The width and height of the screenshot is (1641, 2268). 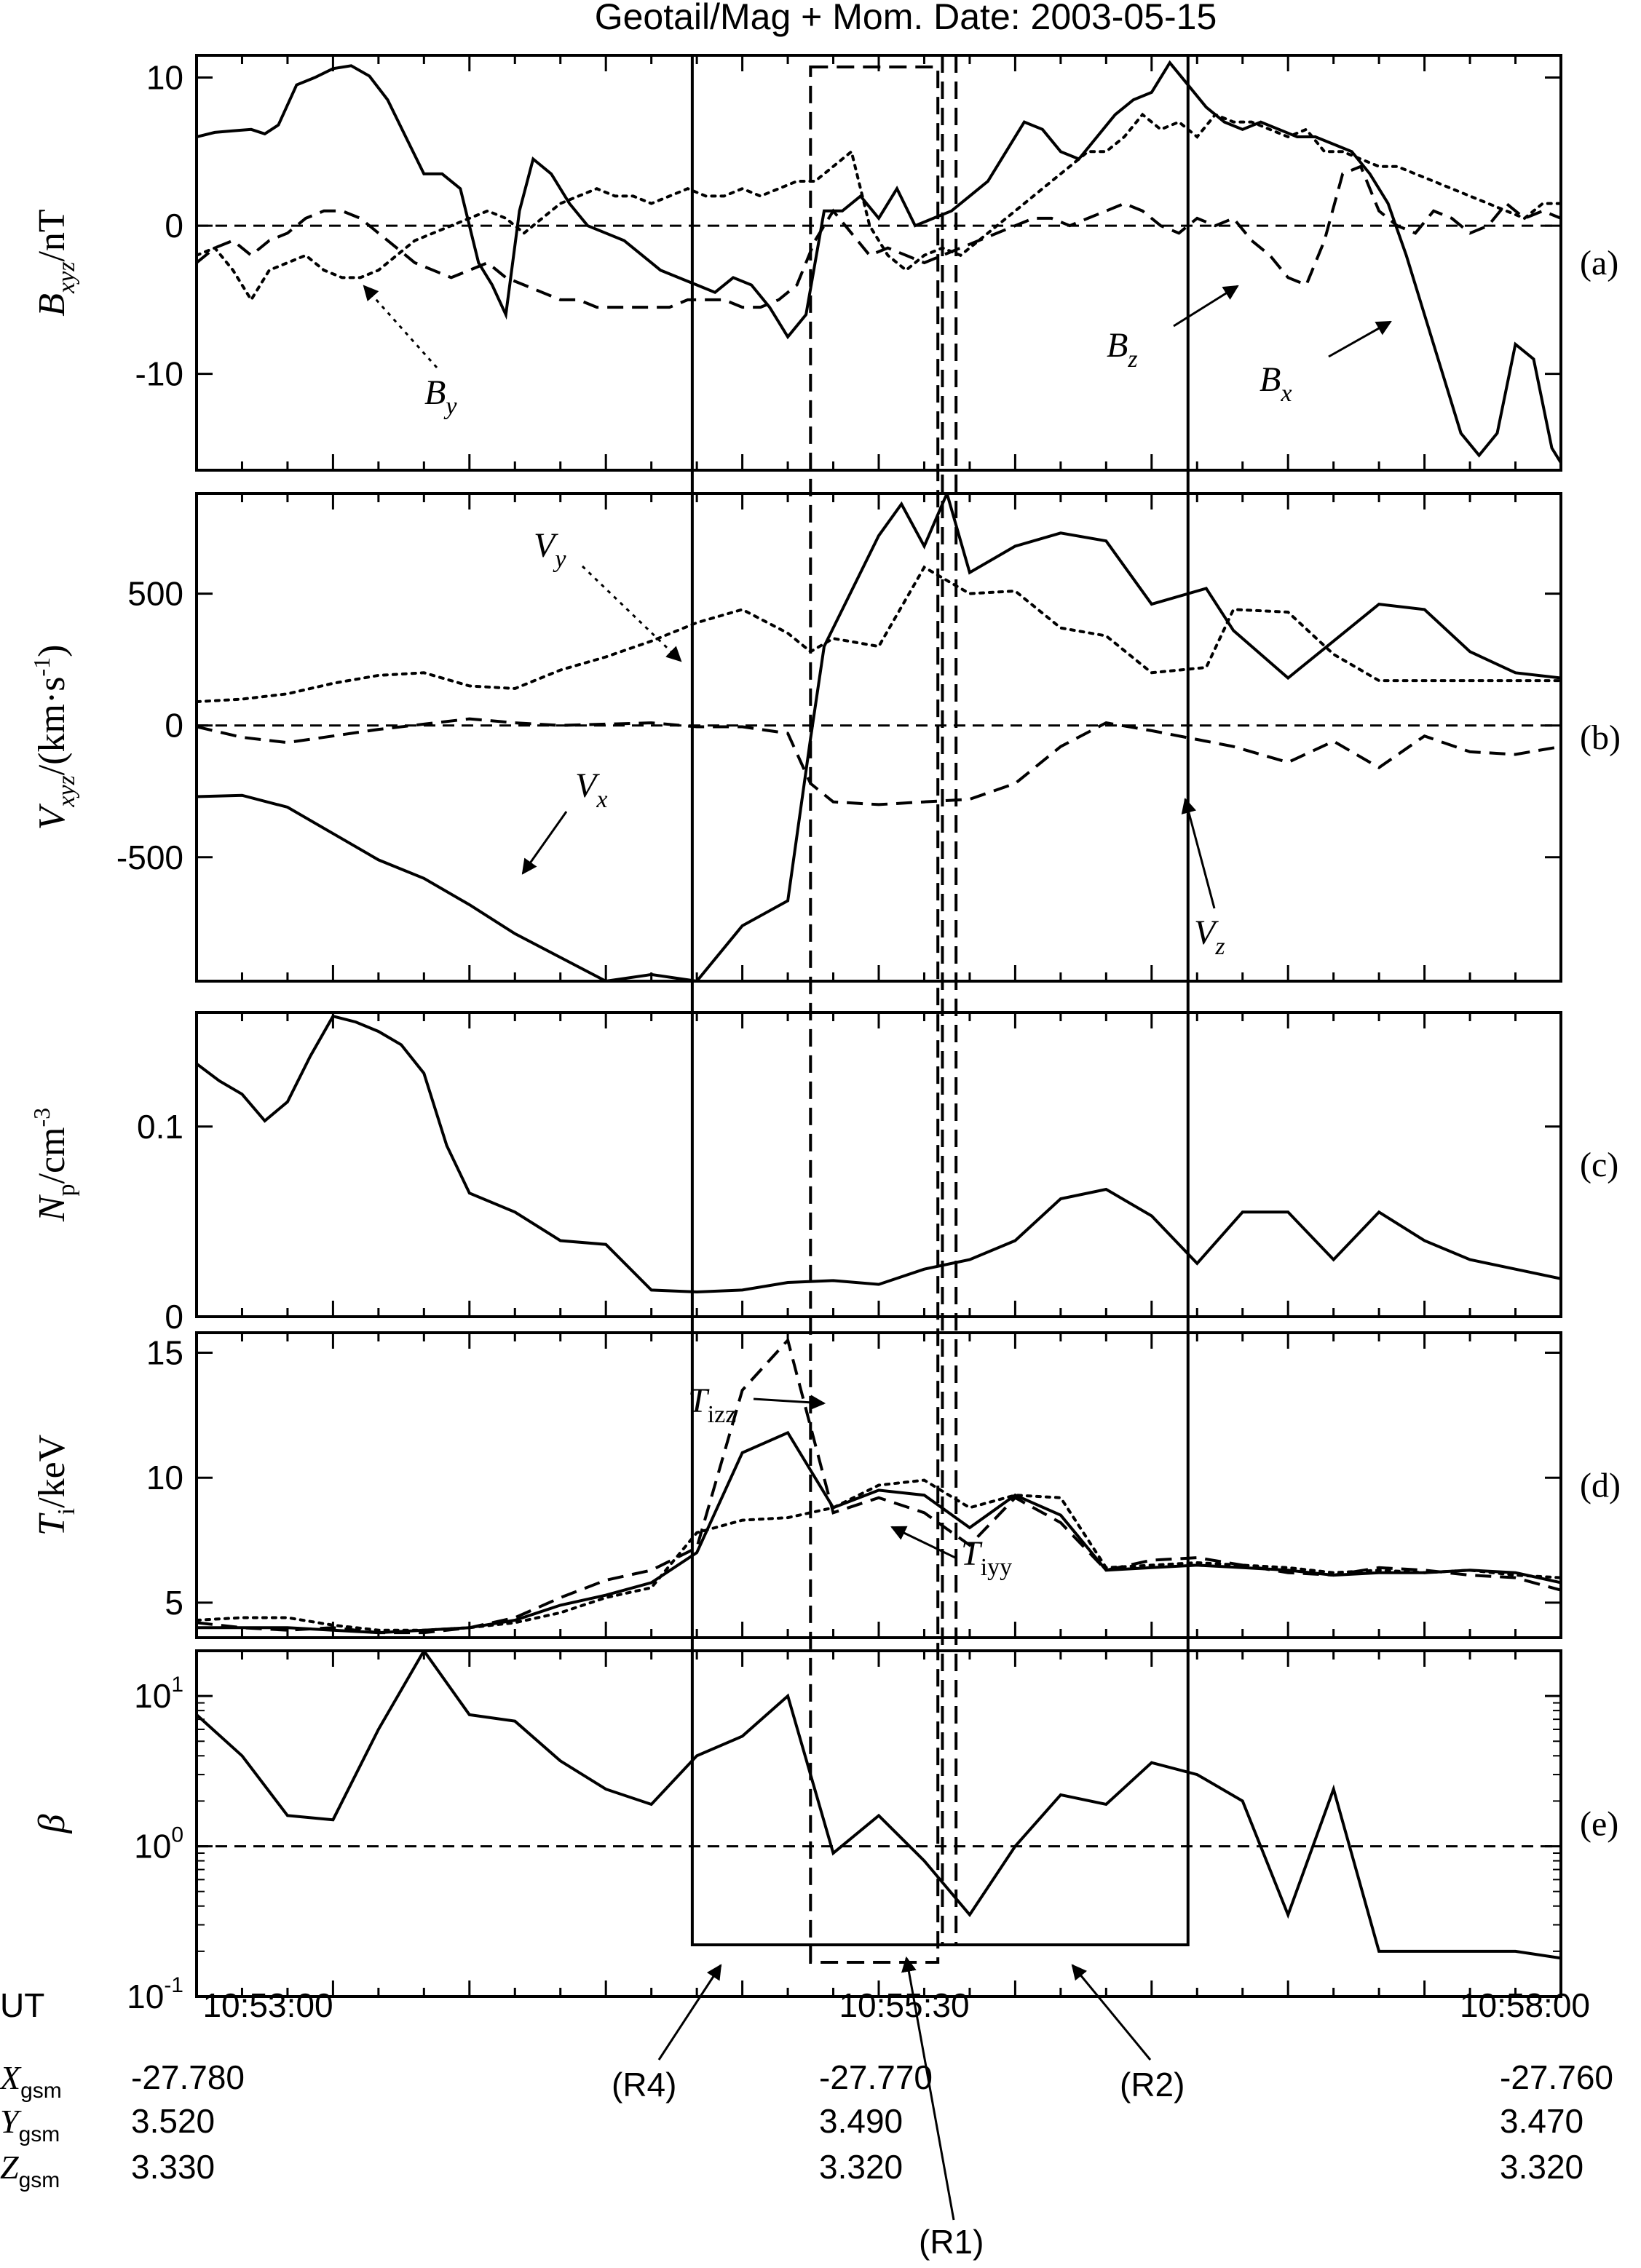 I want to click on coord-value: 3.490, so click(x=861, y=2121).